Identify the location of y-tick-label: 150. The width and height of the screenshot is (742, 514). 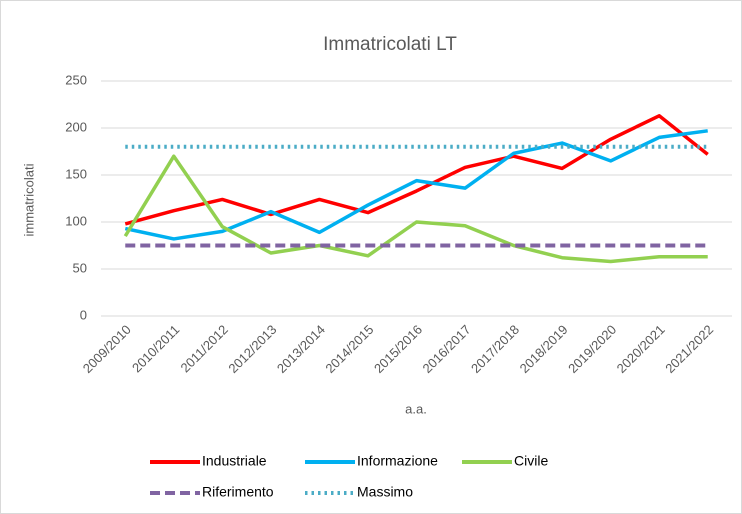
(76, 173).